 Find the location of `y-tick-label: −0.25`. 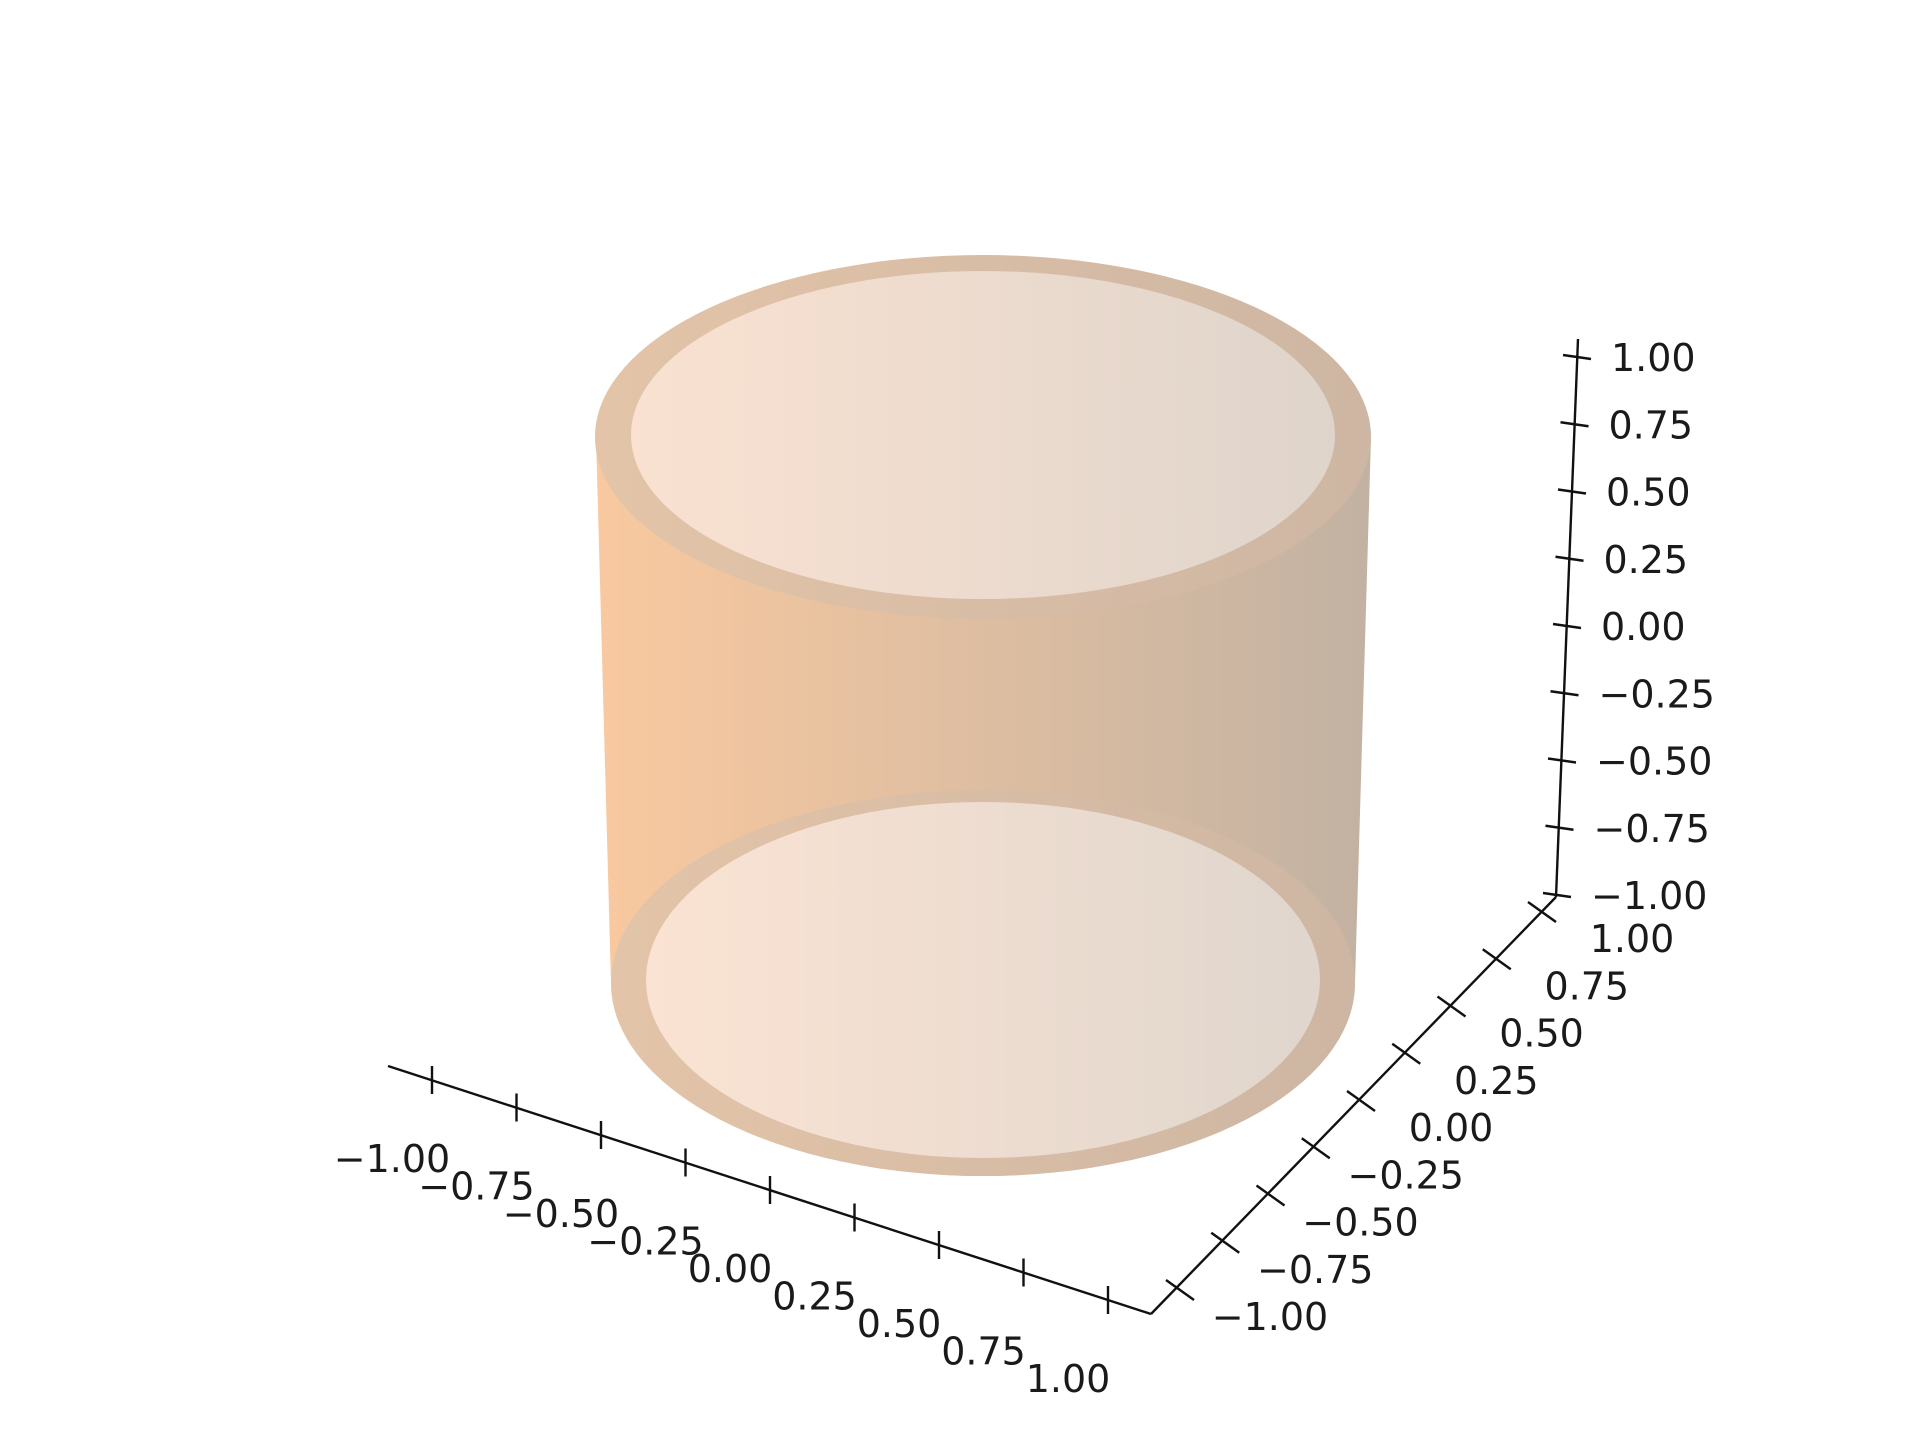

y-tick-label: −0.25 is located at coordinates (1406, 1175).